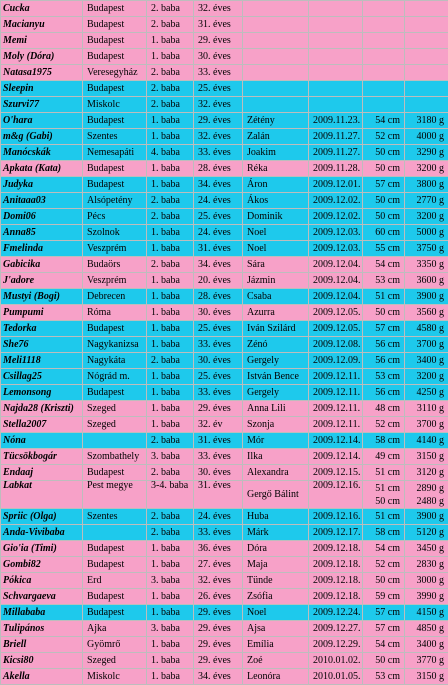  I want to click on cell-date: 2009.12.03., so click(336, 233).